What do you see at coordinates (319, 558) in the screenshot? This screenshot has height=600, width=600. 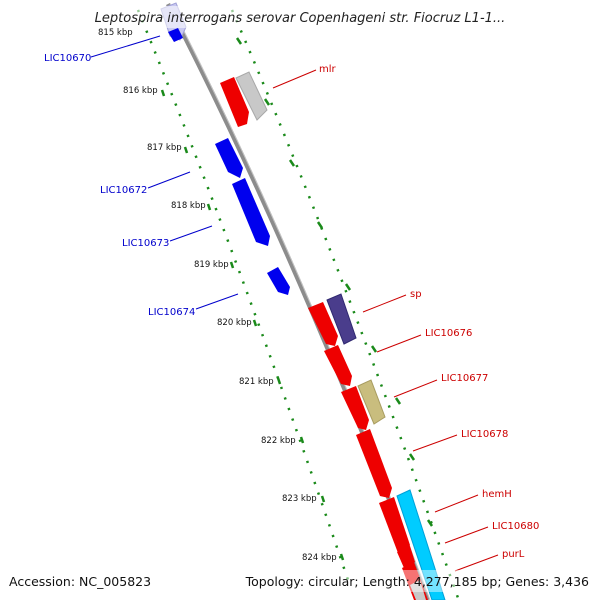 I see `tick-label: 824 kbp` at bounding box center [319, 558].